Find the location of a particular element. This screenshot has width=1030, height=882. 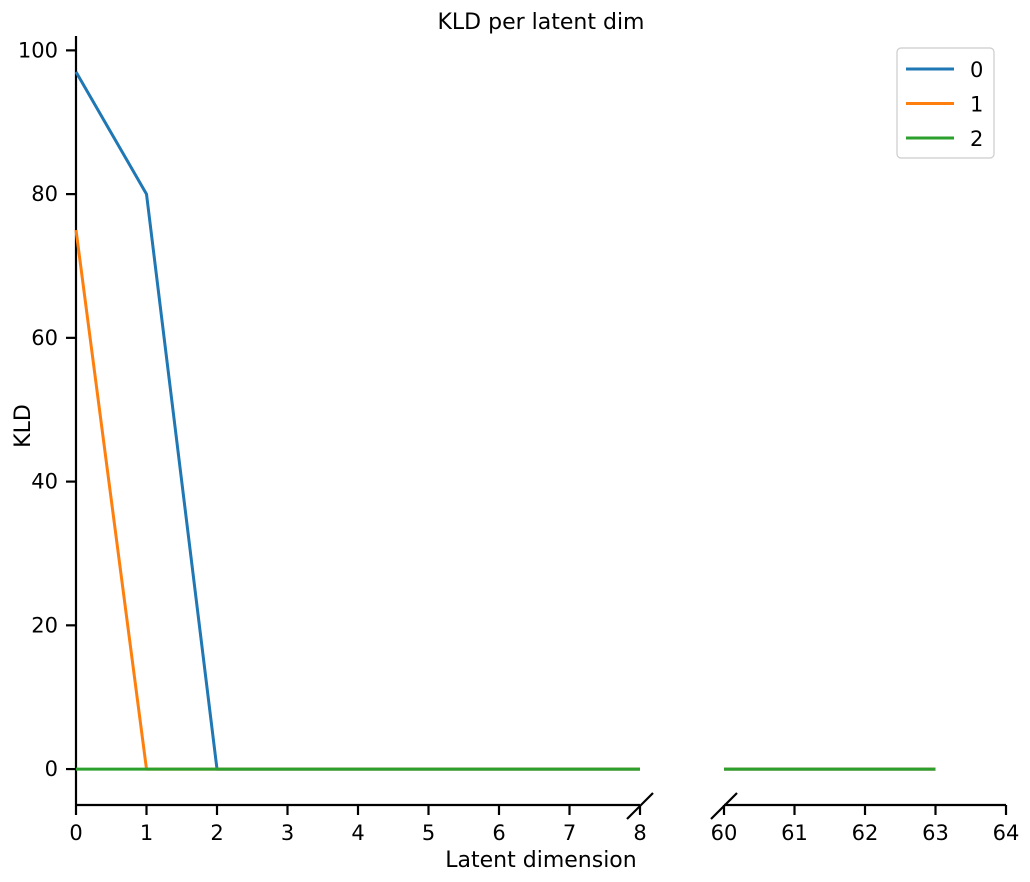

legend-label-0: 0 is located at coordinates (976, 70).